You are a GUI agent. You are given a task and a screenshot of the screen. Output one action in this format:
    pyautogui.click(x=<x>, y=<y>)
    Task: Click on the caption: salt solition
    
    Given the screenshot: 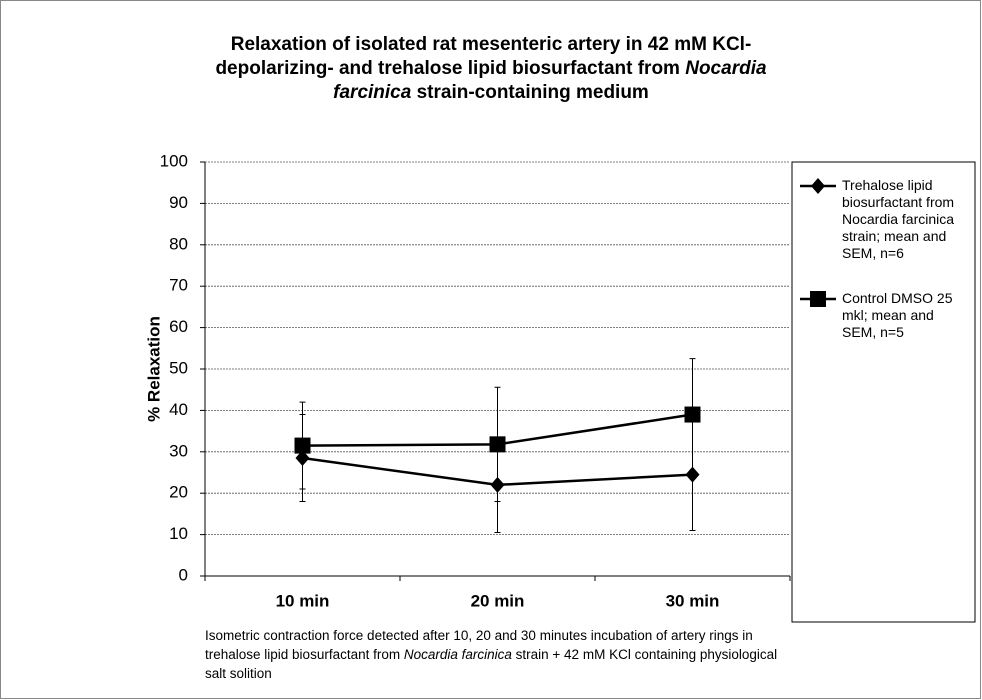 What is the action you would take?
    pyautogui.click(x=238, y=673)
    